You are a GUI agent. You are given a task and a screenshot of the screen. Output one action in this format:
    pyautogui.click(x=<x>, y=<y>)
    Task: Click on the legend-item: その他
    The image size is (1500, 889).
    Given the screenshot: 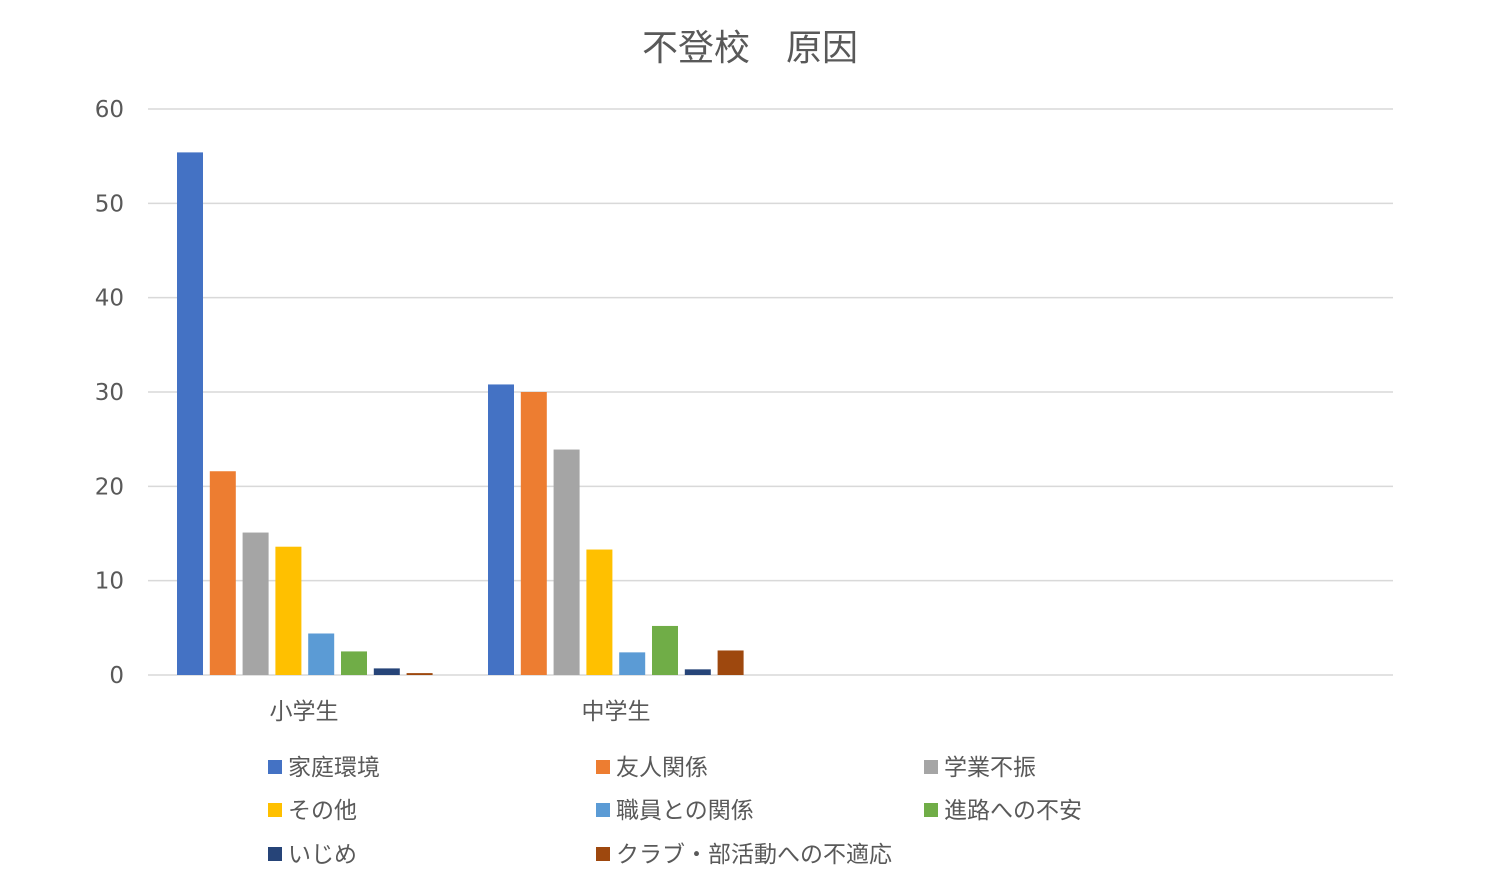 What is the action you would take?
    pyautogui.click(x=312, y=811)
    